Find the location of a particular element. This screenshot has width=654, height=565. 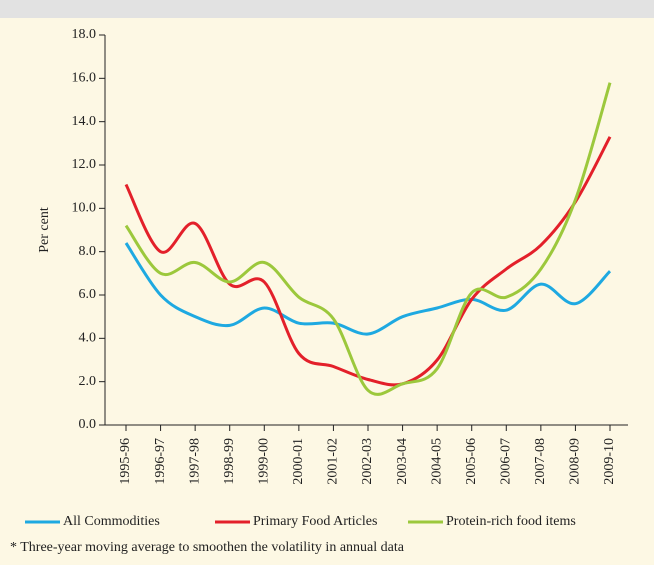

series-line is located at coordinates (368, 289).